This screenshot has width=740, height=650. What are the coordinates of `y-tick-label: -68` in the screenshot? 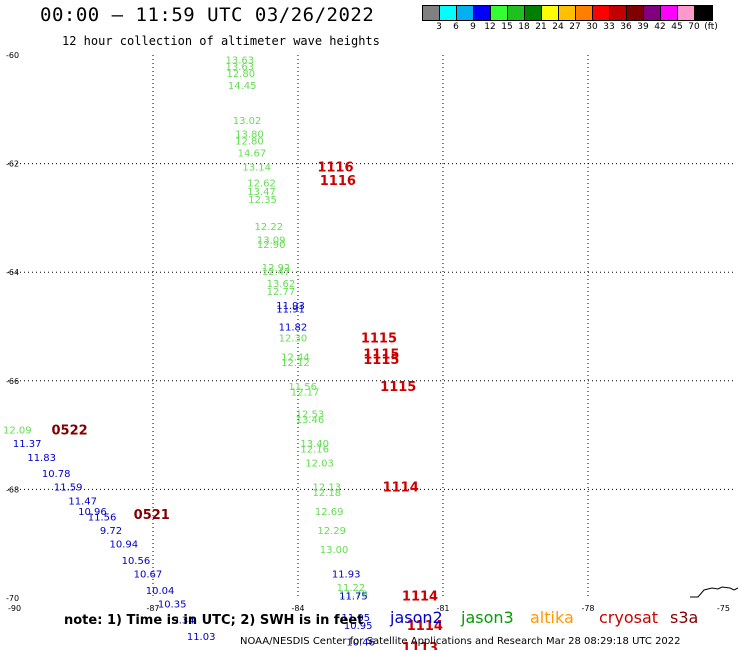 It's located at (12, 489).